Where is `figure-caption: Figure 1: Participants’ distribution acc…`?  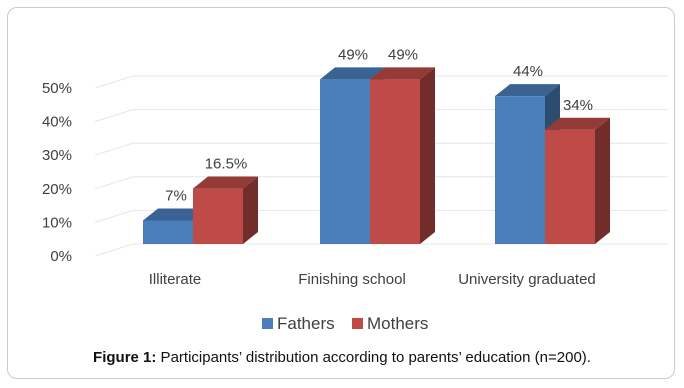 figure-caption: Figure 1: Participants’ distribution acc… is located at coordinates (342, 357).